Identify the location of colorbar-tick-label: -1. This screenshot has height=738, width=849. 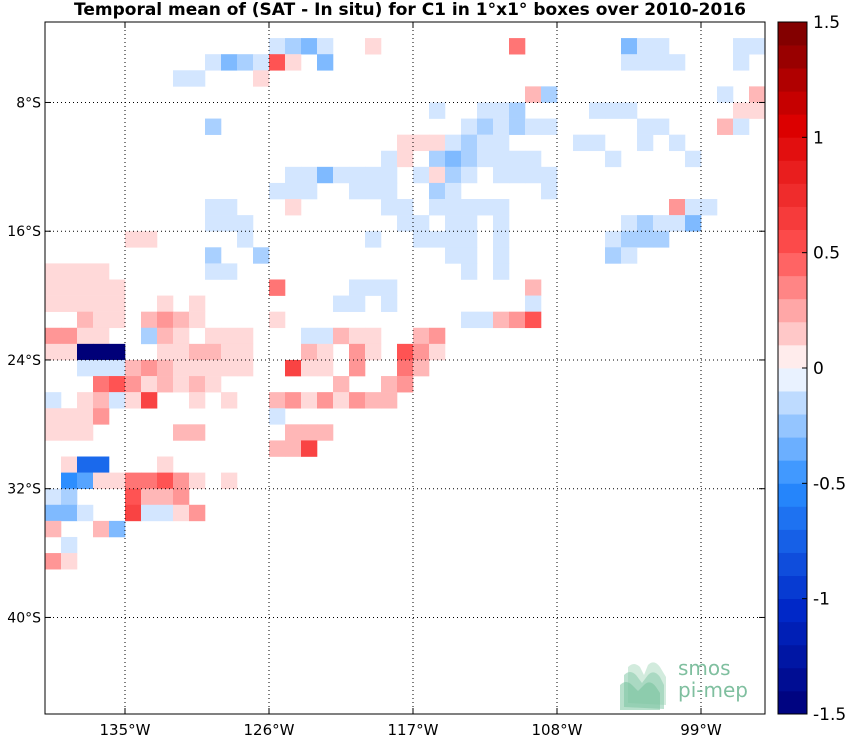
(821, 600).